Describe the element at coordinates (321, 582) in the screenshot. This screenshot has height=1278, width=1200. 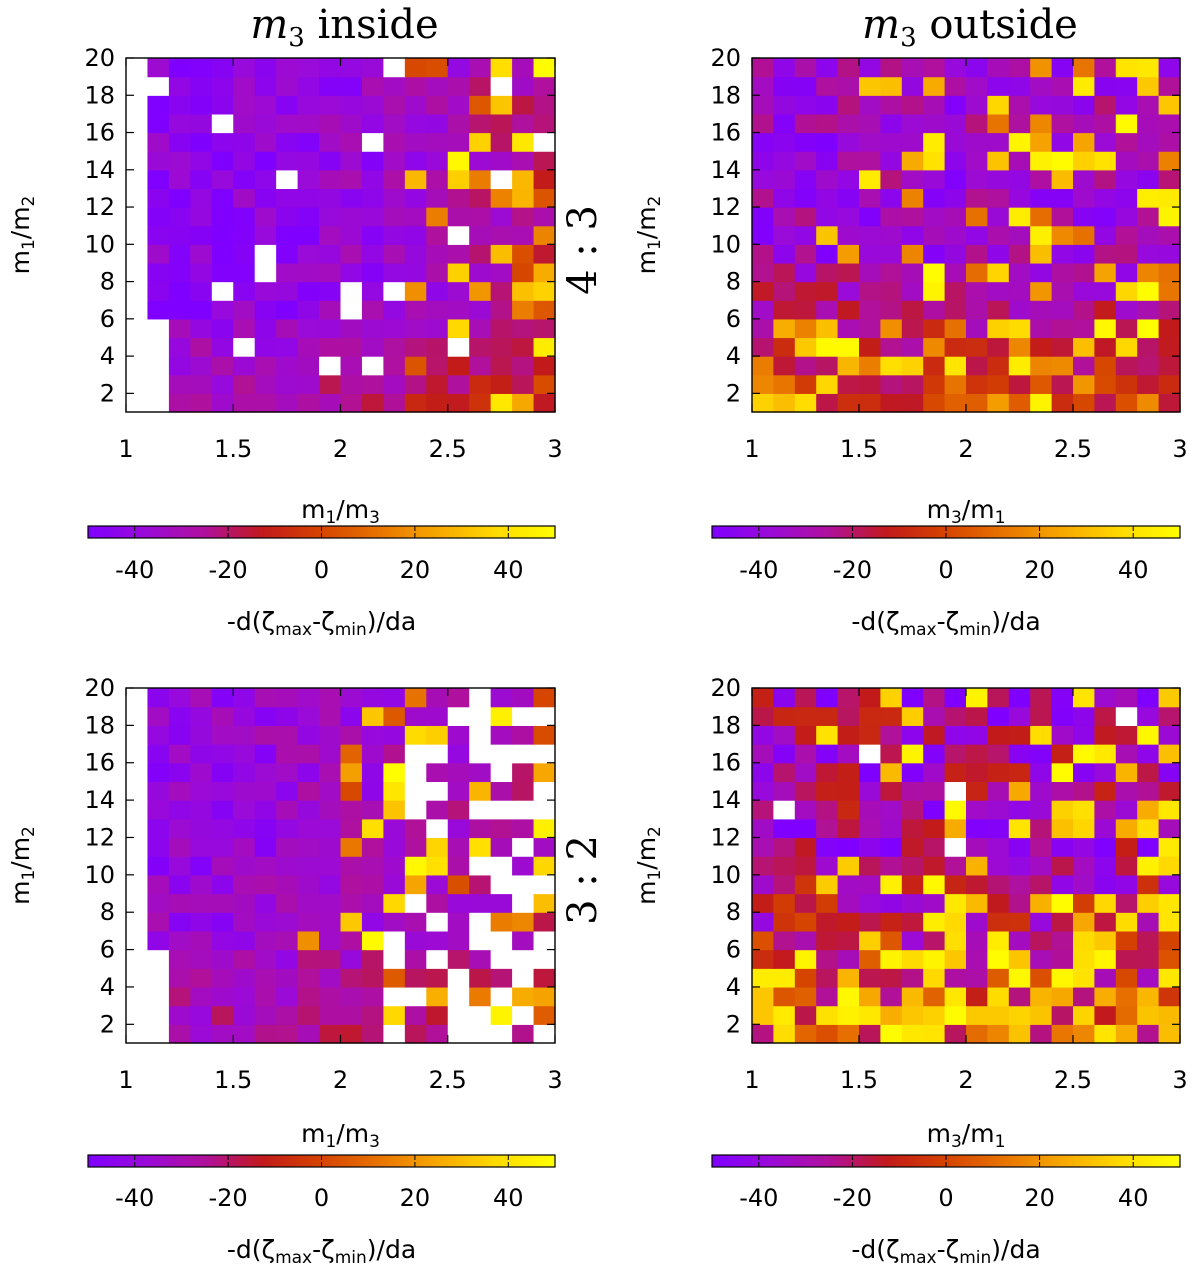
I see `colorbar: -40 -20 0 20 40-d(ζmax-ζmin)/da` at that location.